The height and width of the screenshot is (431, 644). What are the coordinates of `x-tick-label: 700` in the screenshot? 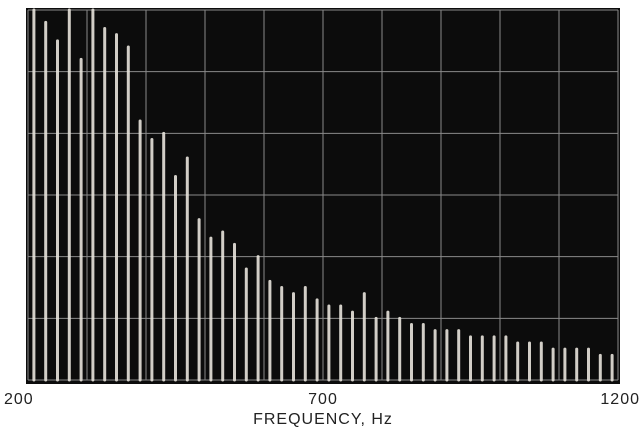 It's located at (323, 399).